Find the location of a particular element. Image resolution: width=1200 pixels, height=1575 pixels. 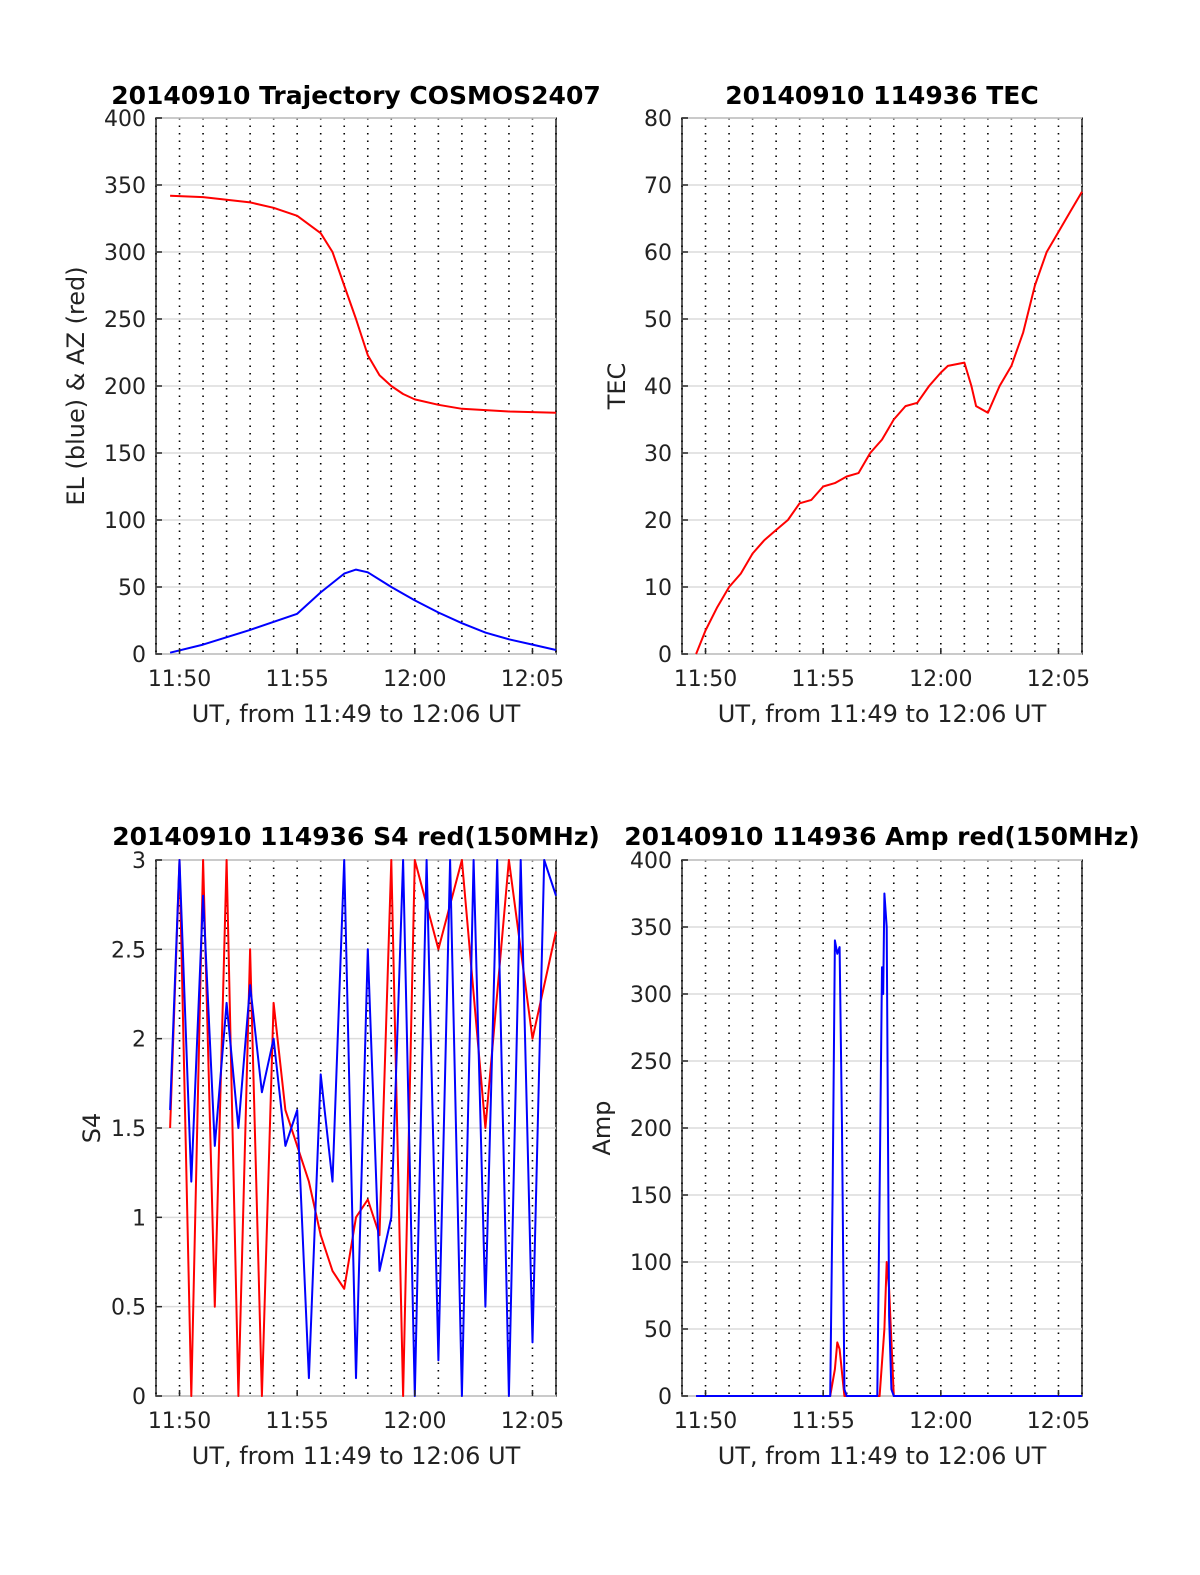

y-axis-label-tec: TEC is located at coordinates (617, 387).